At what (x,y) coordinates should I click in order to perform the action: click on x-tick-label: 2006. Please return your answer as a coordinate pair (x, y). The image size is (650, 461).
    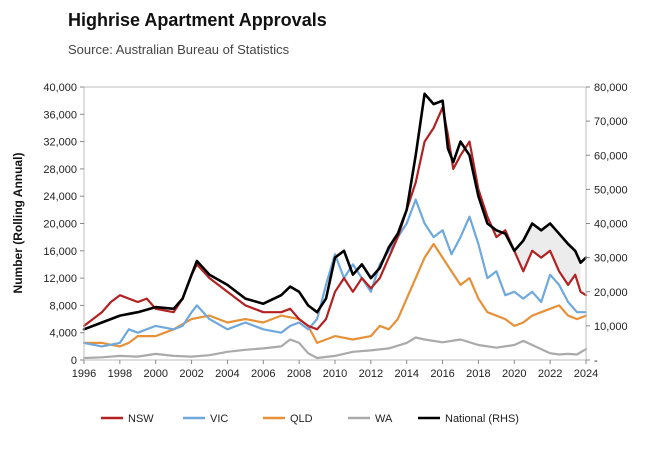
    Looking at the image, I should click on (263, 374).